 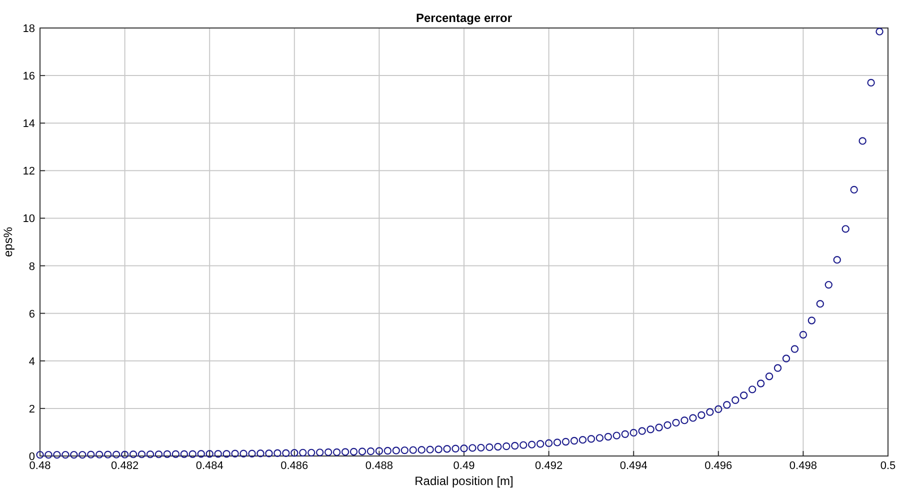 I want to click on x-tick-label: 0.49, so click(x=464, y=466).